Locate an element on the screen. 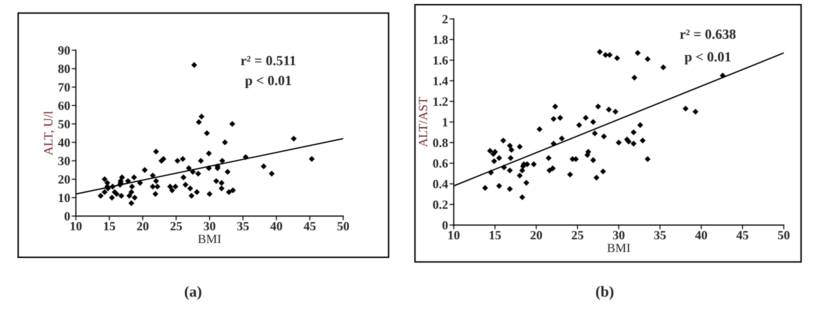 This screenshot has width=825, height=310. y-axis-title: ALT/AST is located at coordinates (423, 122).